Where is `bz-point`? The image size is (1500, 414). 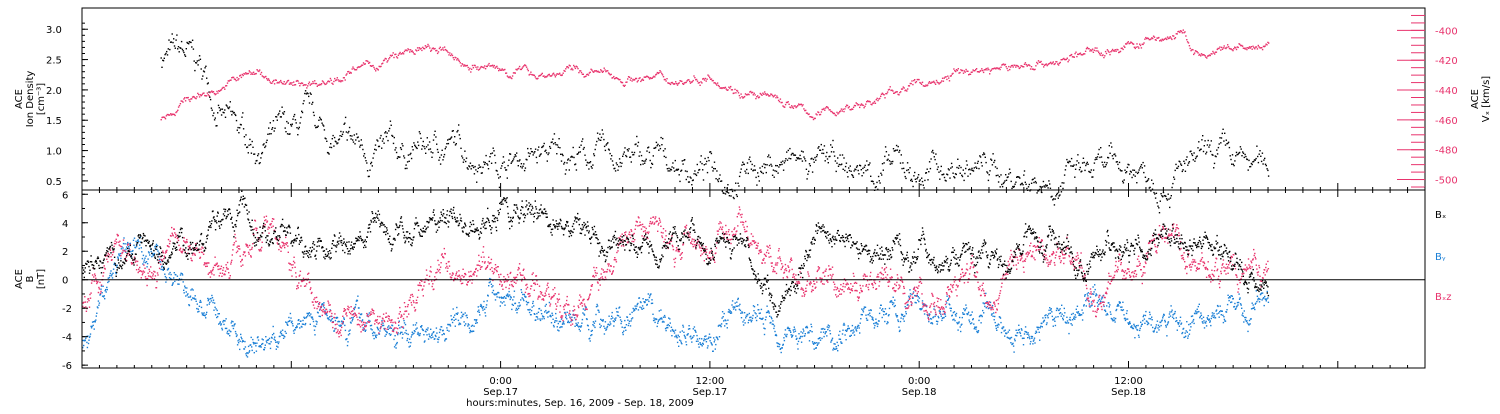 bz-point is located at coordinates (84, 307).